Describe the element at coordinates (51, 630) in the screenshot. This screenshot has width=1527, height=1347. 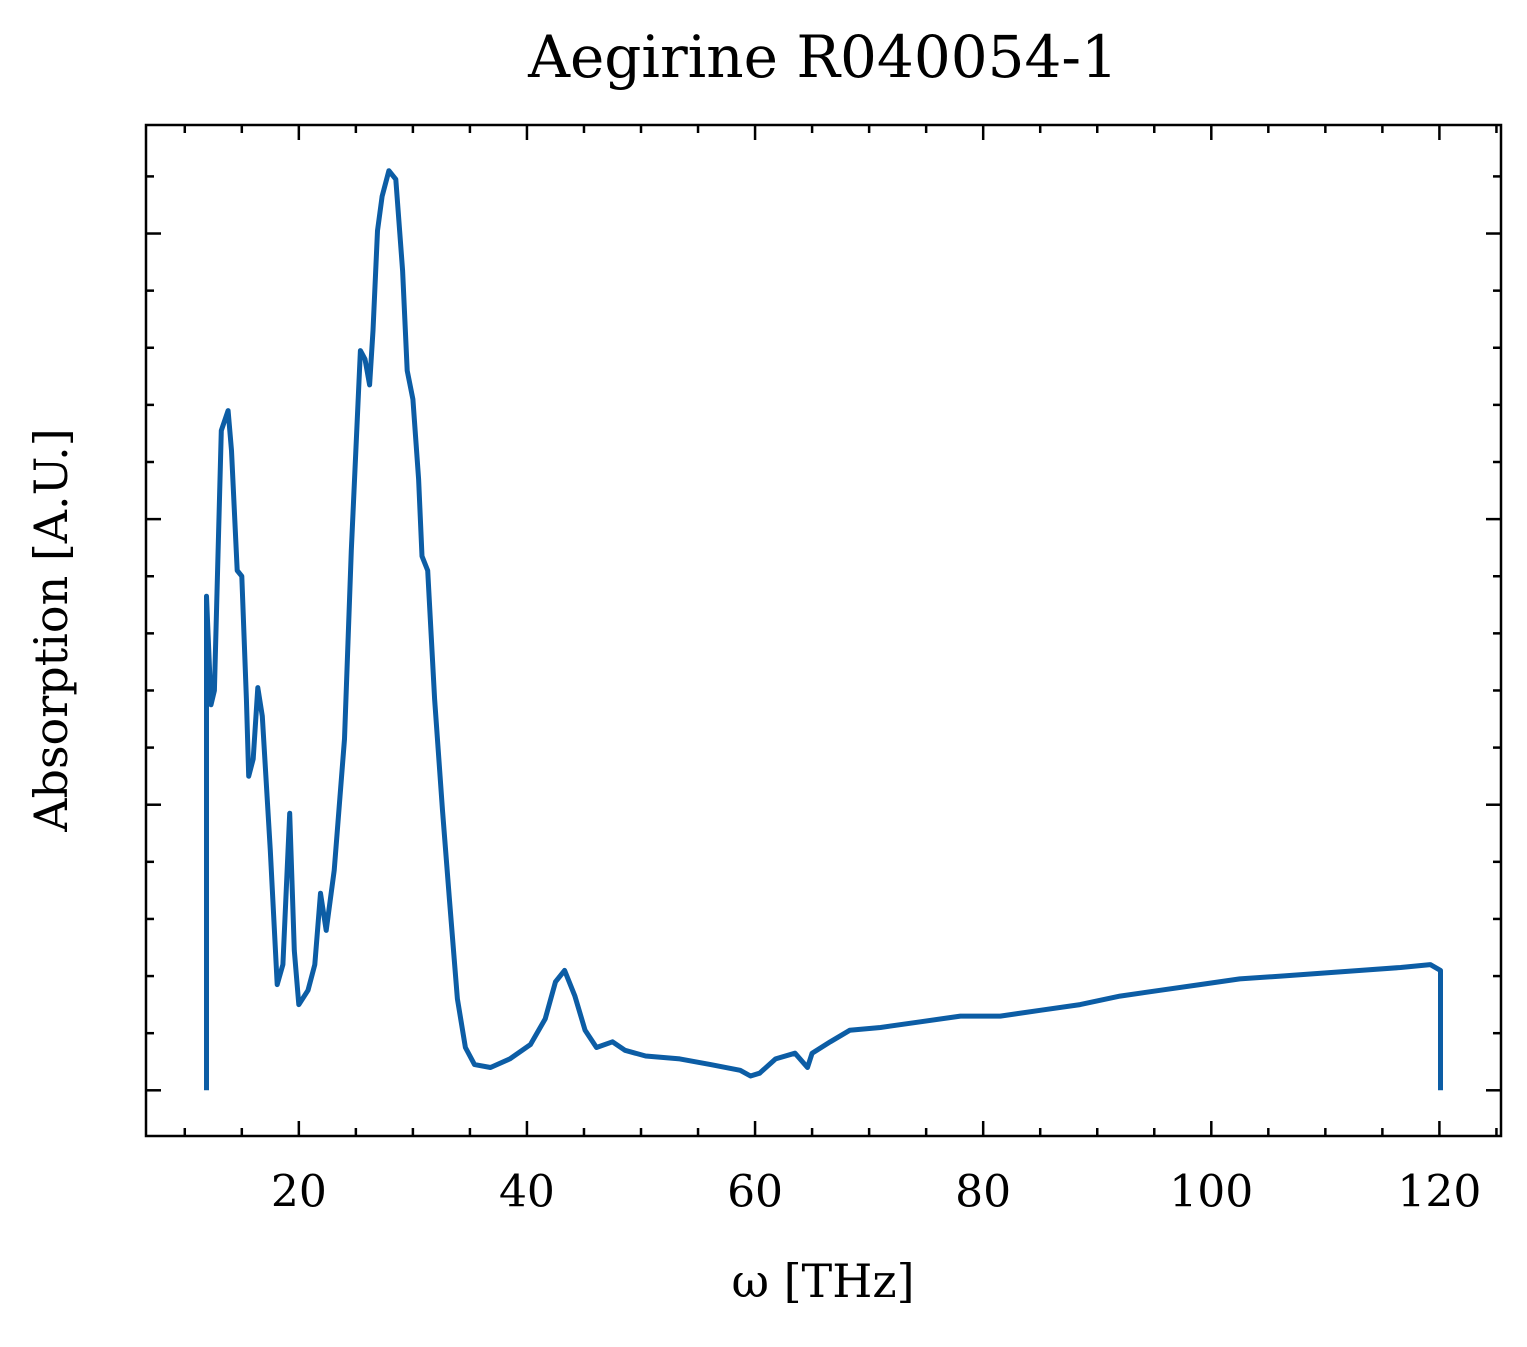
I see `y-axis-label: Absorption [A.U.]` at that location.